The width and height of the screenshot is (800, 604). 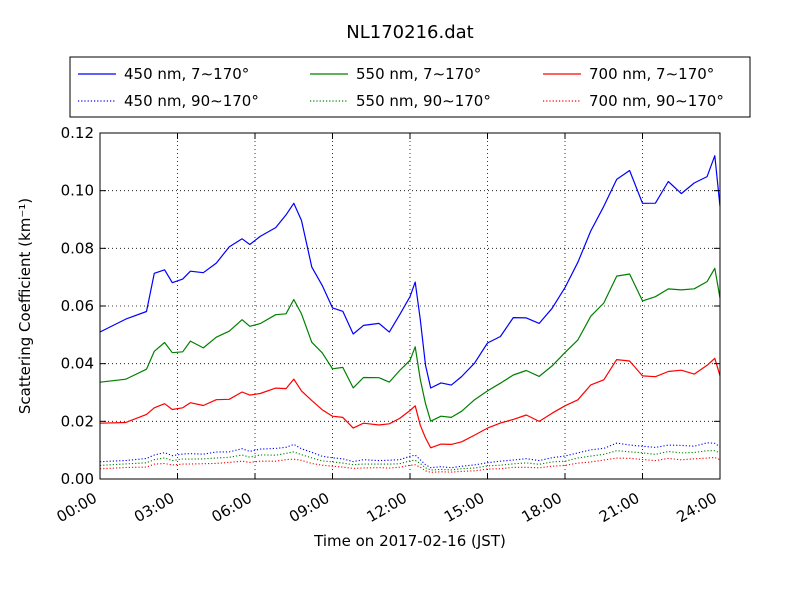 What do you see at coordinates (464, 507) in the screenshot?
I see `x-tick-label: 15:00` at bounding box center [464, 507].